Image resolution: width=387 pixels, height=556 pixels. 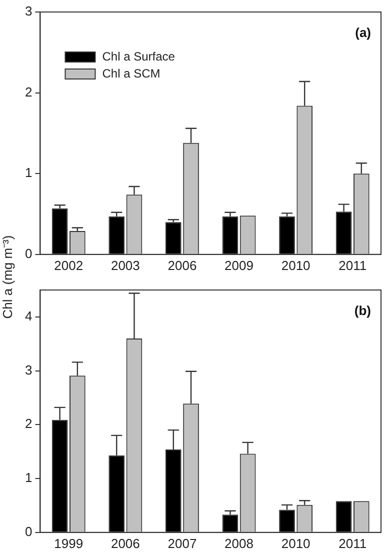 I want to click on x-tick-label: 1999, so click(x=69, y=543).